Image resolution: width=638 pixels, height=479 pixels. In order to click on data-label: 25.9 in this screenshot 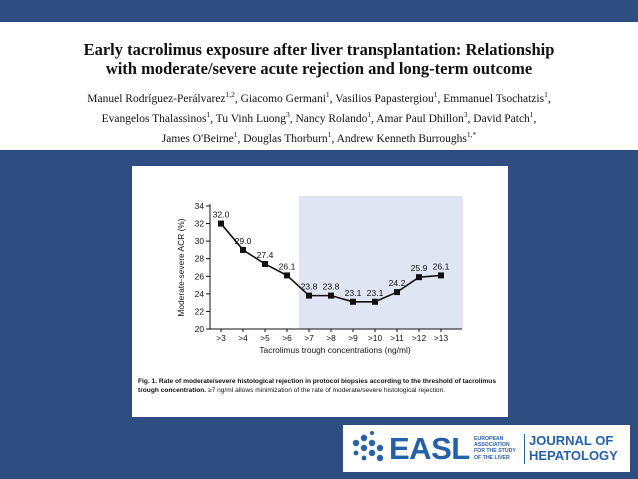, I will do `click(419, 268)`.